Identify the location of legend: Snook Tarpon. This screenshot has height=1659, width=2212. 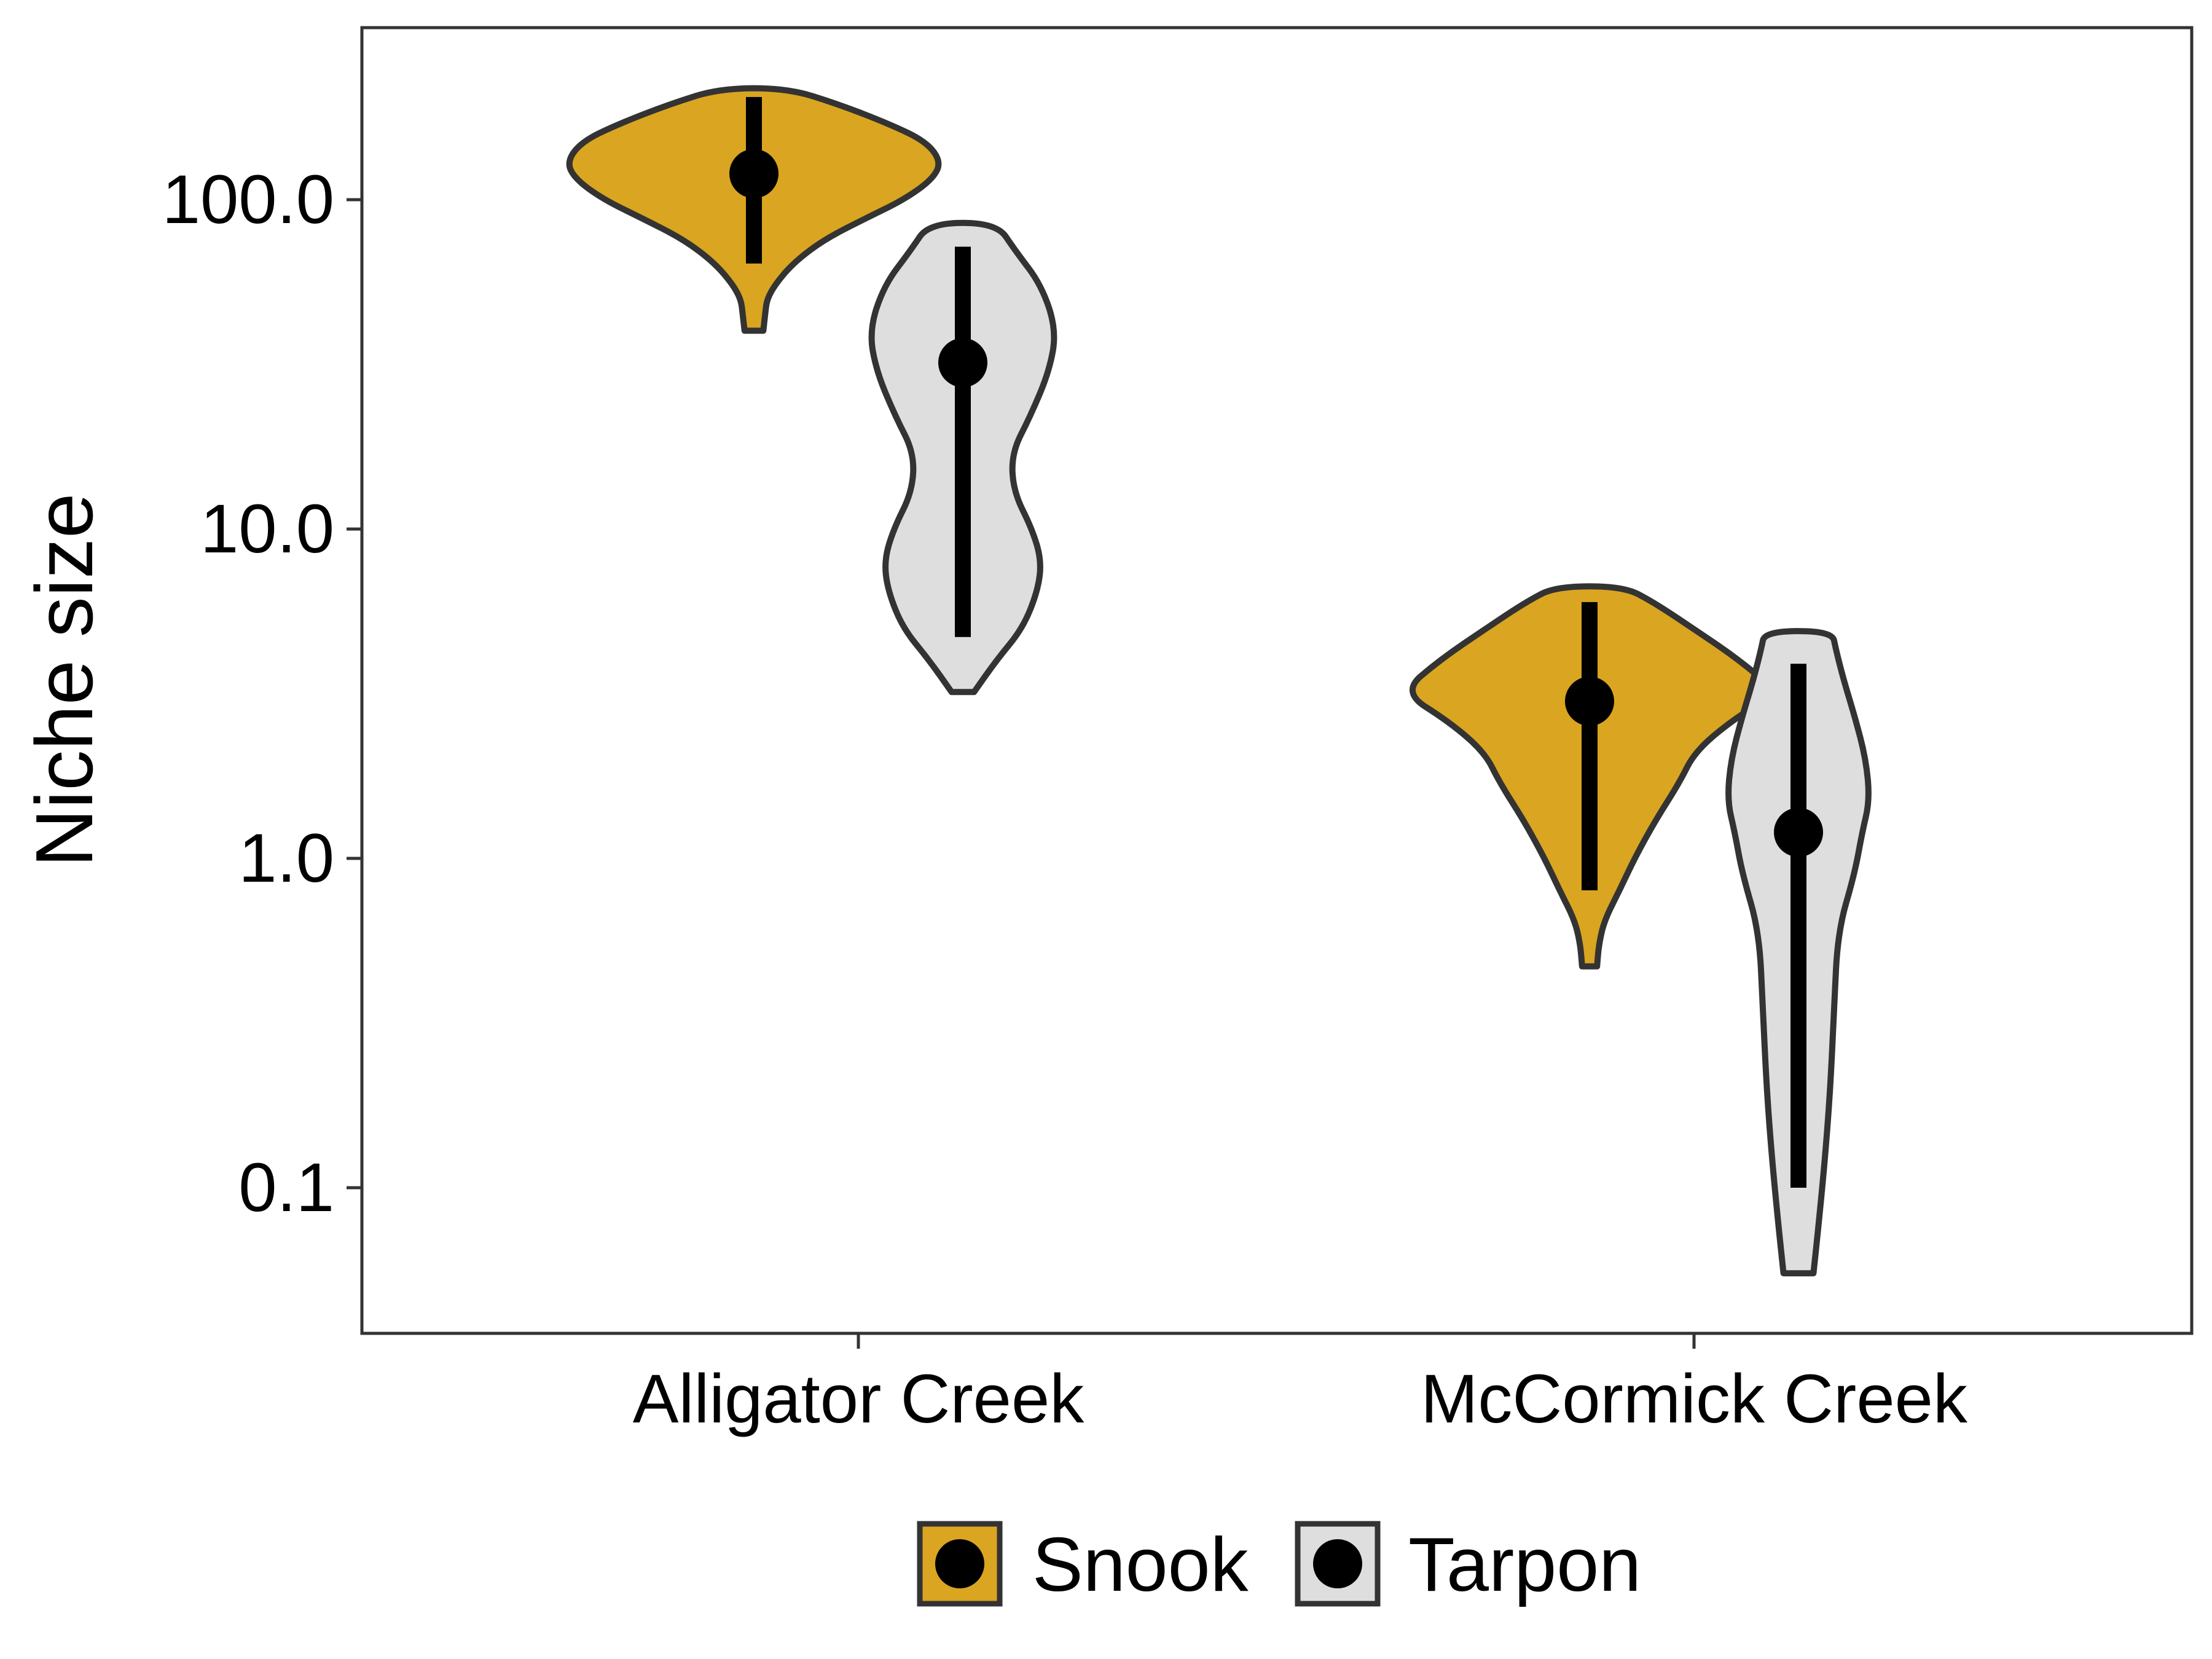
(1279, 1564).